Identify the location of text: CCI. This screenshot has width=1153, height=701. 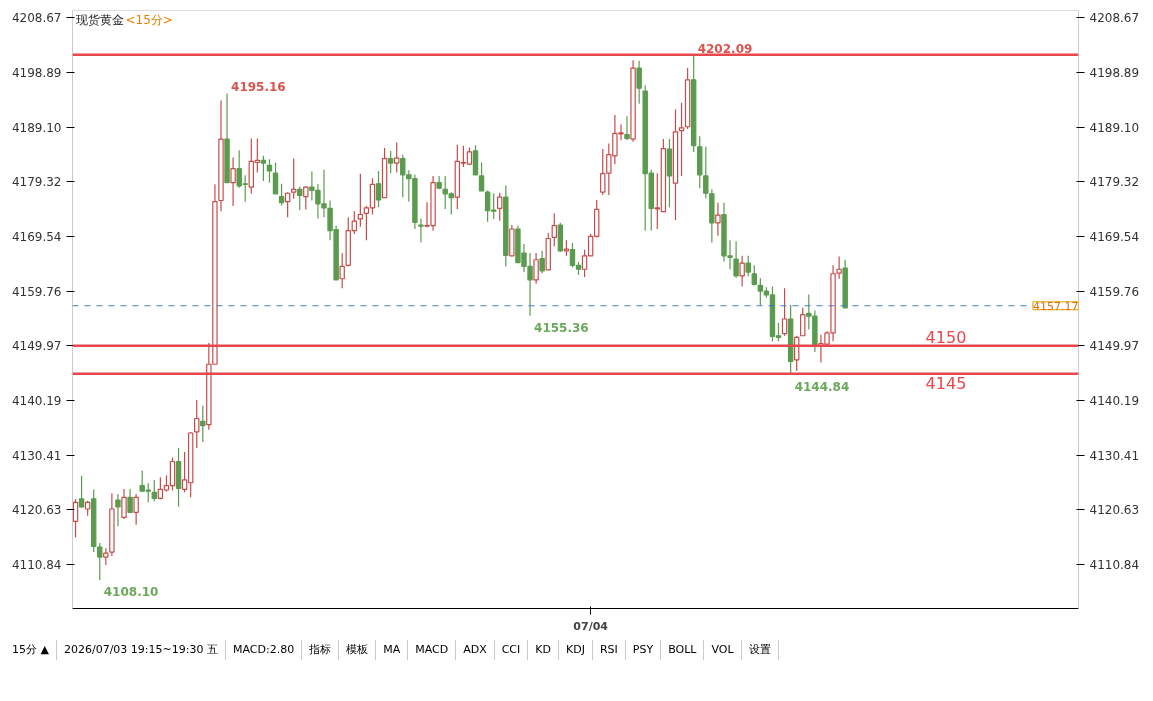
(511, 650).